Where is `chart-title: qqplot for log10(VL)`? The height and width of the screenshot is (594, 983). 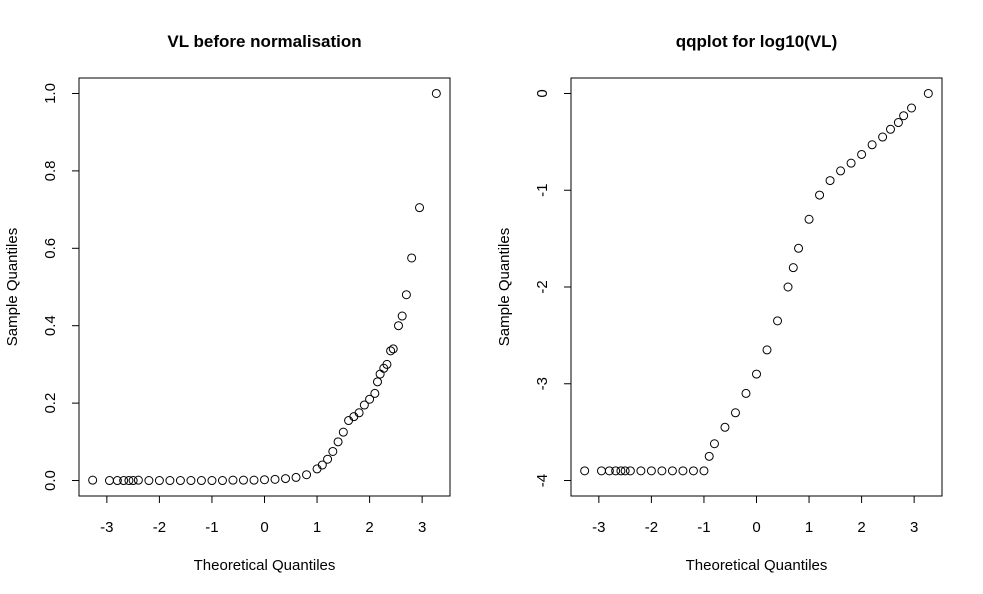
chart-title: qqplot for log10(VL) is located at coordinates (756, 41).